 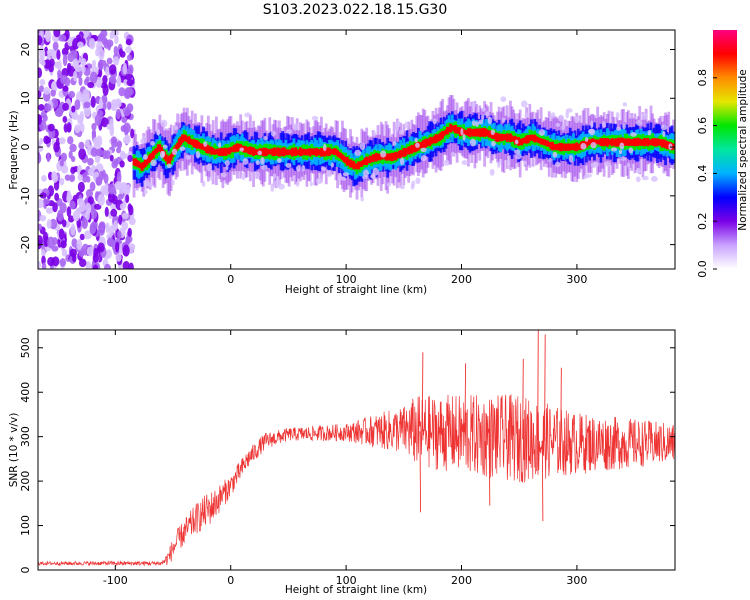 What do you see at coordinates (356, 290) in the screenshot?
I see `spectrogram-x-axis-label: Height of straight line (km)` at bounding box center [356, 290].